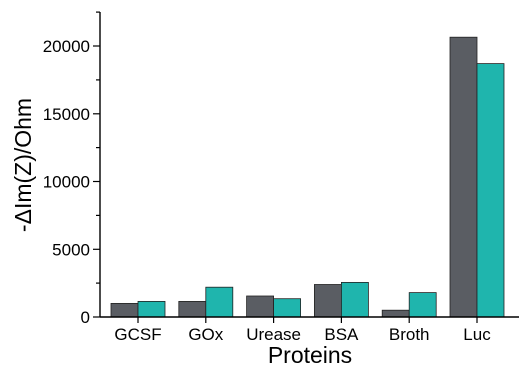 Image resolution: width=519 pixels, height=369 pixels. Describe the element at coordinates (273, 334) in the screenshot. I see `x-tick-label: Urease` at that location.